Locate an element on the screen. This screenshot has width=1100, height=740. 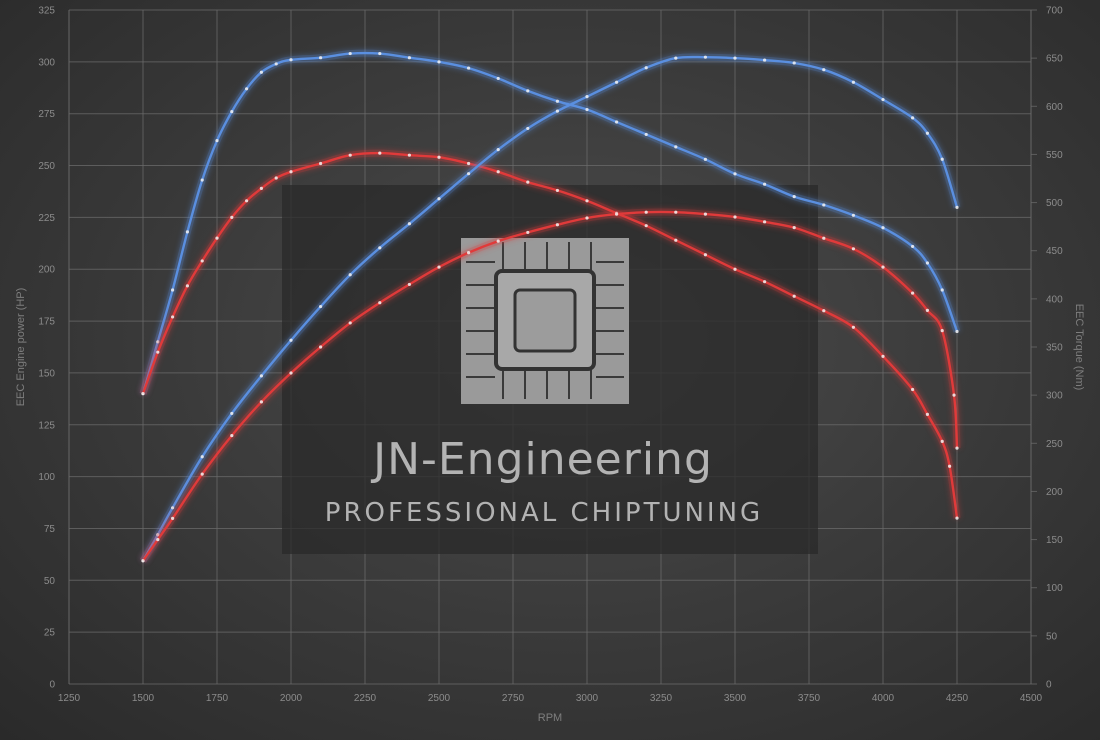
y-tick-label: 250 is located at coordinates (46, 166).